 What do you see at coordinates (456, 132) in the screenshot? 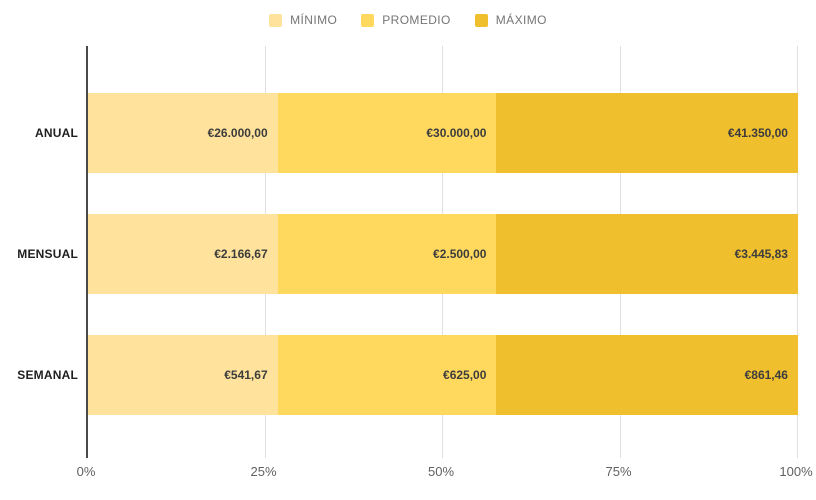
I see `value-label: €30.000,00` at bounding box center [456, 132].